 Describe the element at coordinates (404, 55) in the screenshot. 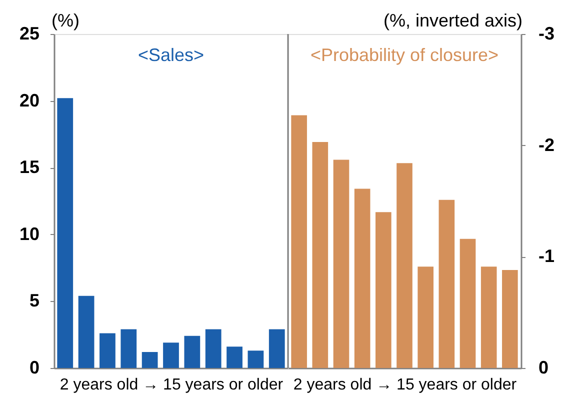

I see `text: <Probability of closure>` at that location.